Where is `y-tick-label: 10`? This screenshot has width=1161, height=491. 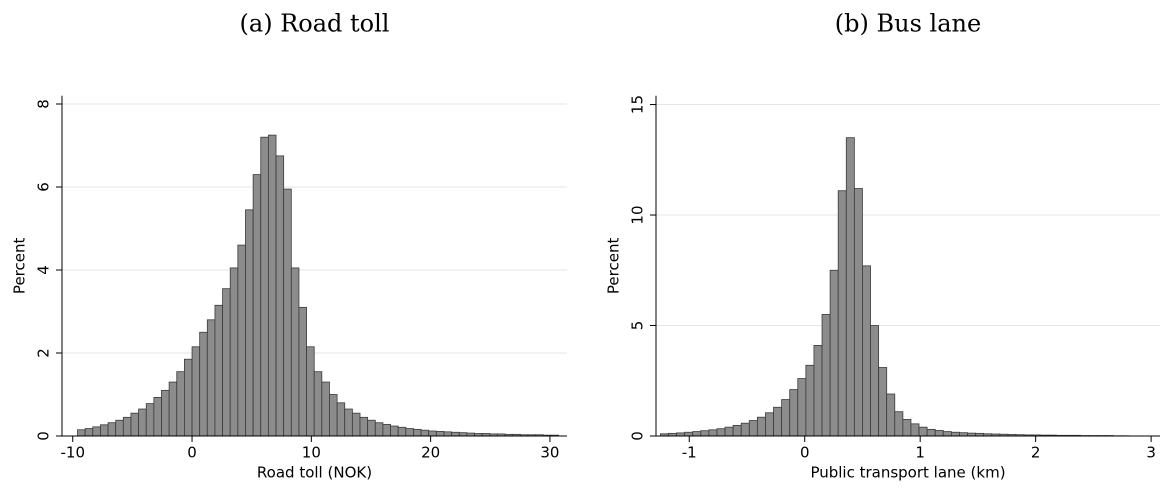
y-tick-label: 10 is located at coordinates (638, 214).